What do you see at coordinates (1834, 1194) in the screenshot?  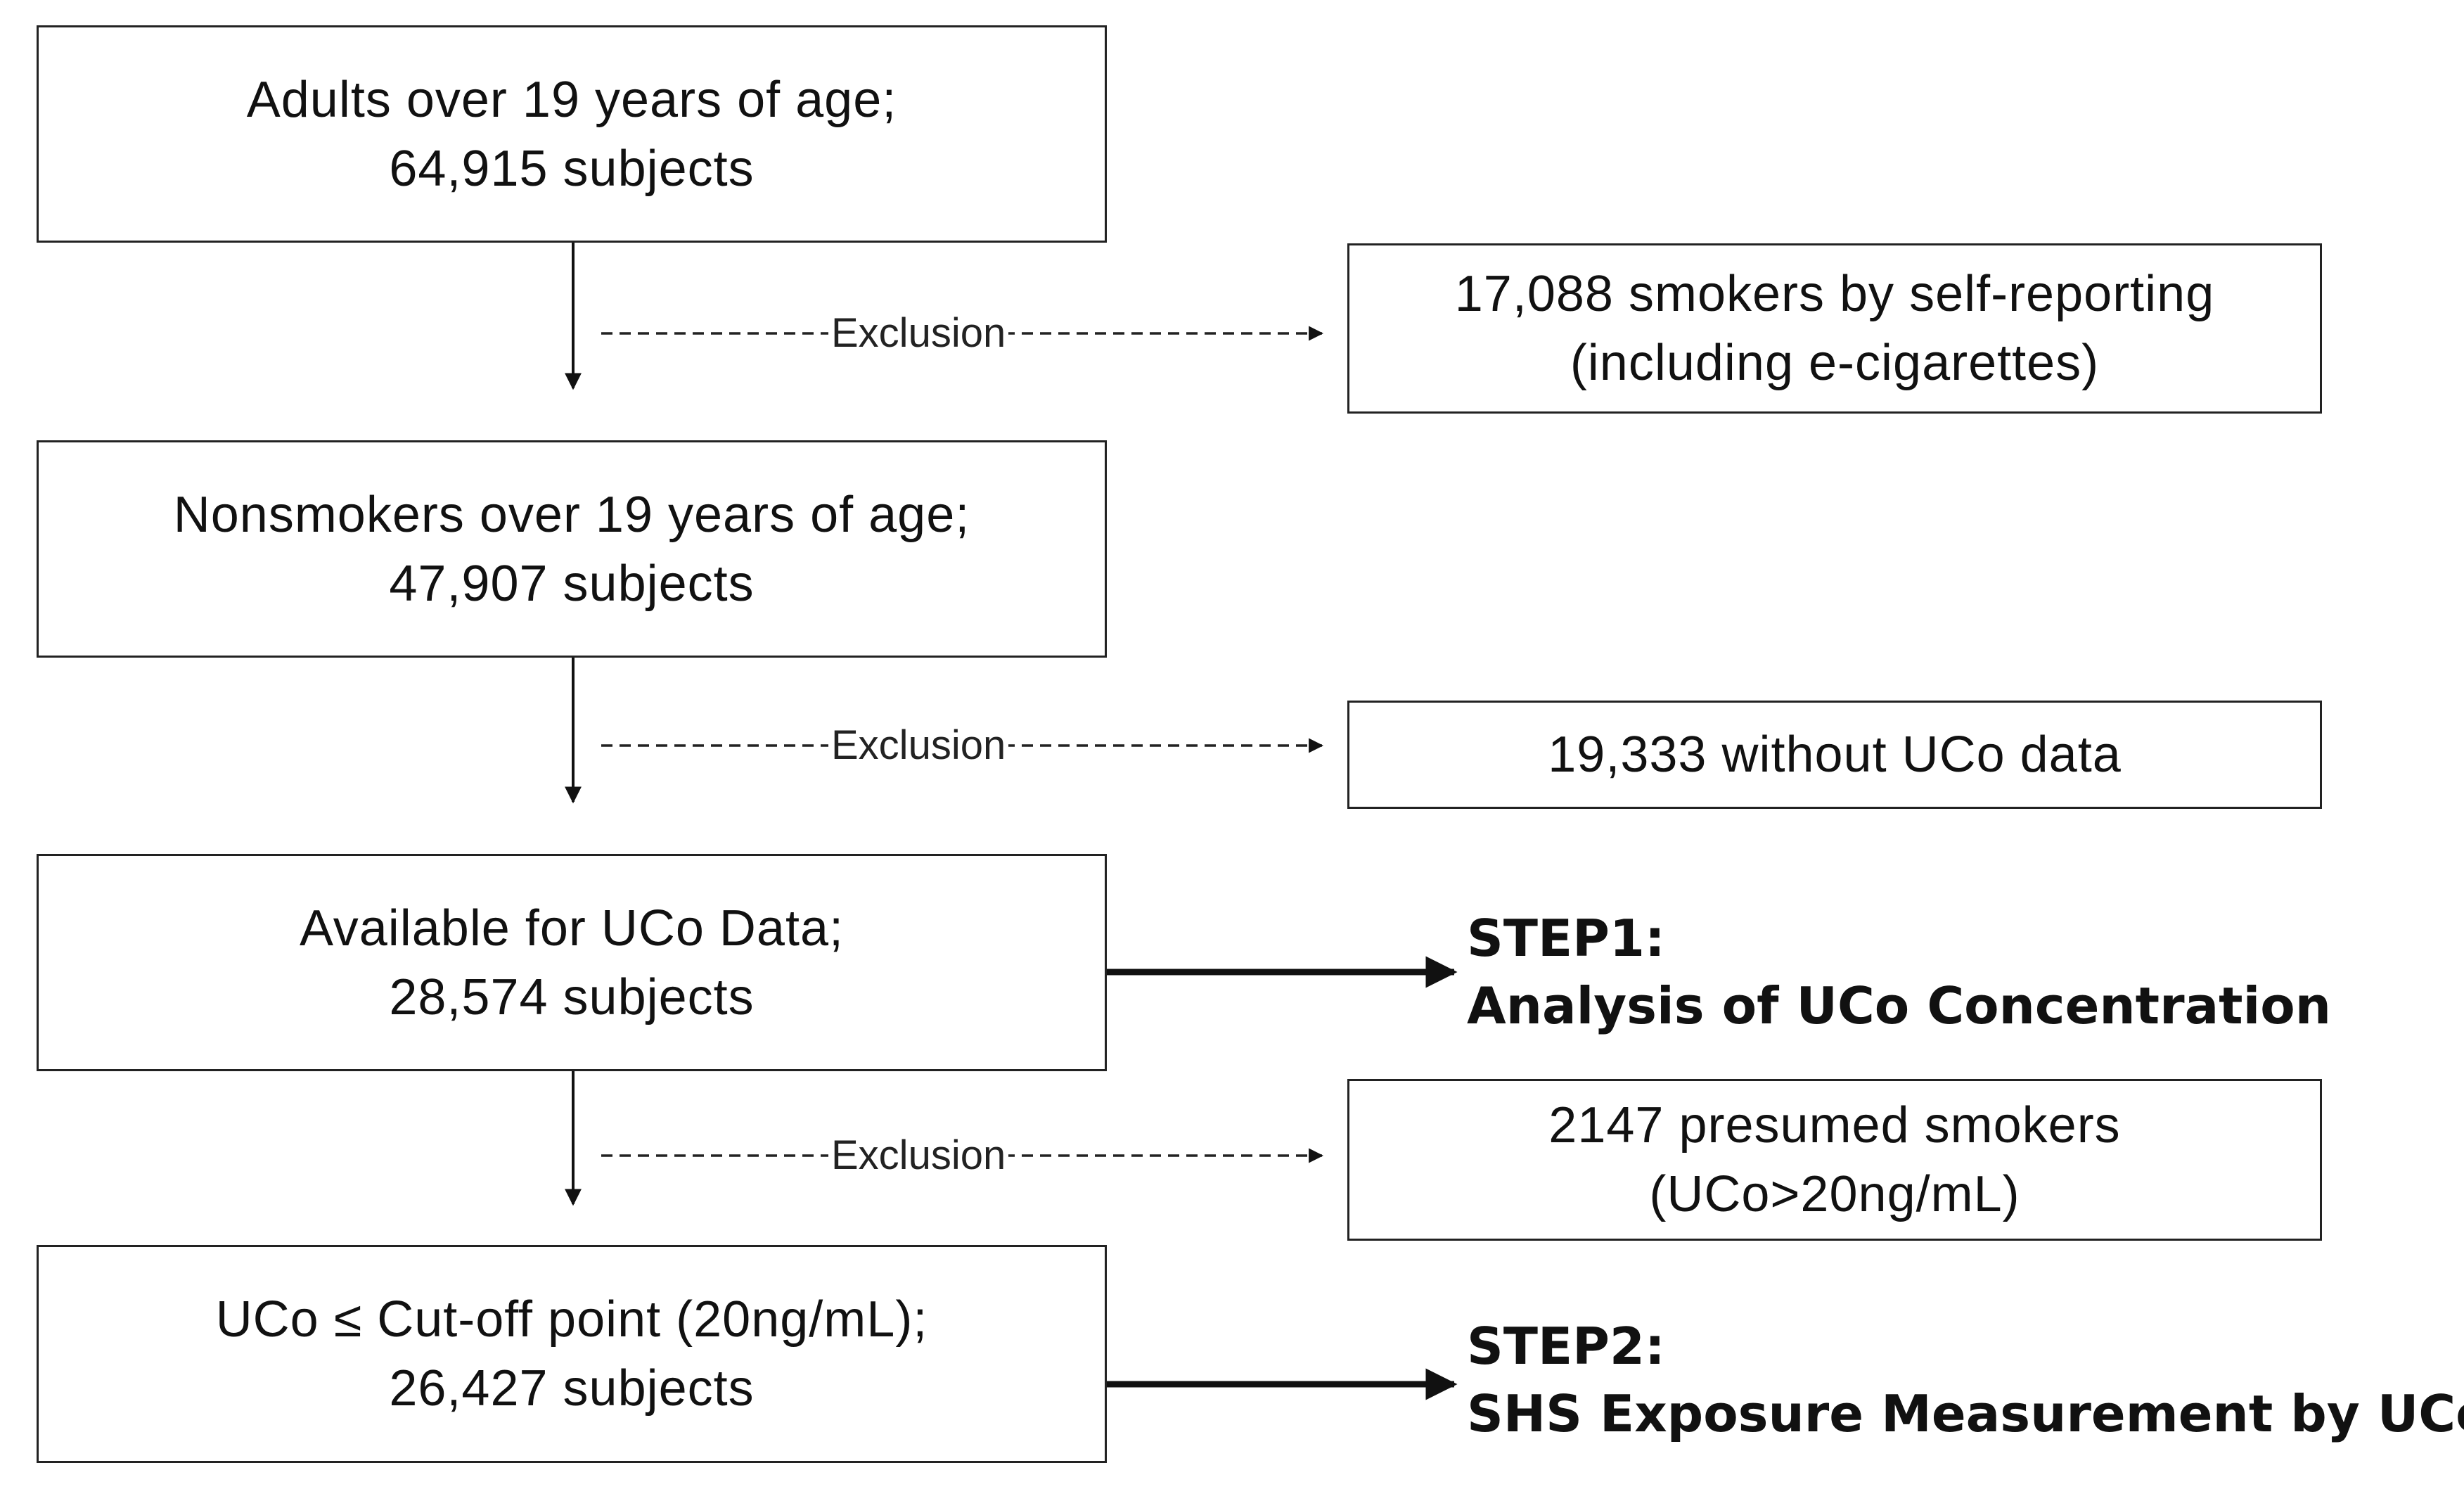 I see `exclusion-presumed-note: (UCo>20ng/mL)` at bounding box center [1834, 1194].